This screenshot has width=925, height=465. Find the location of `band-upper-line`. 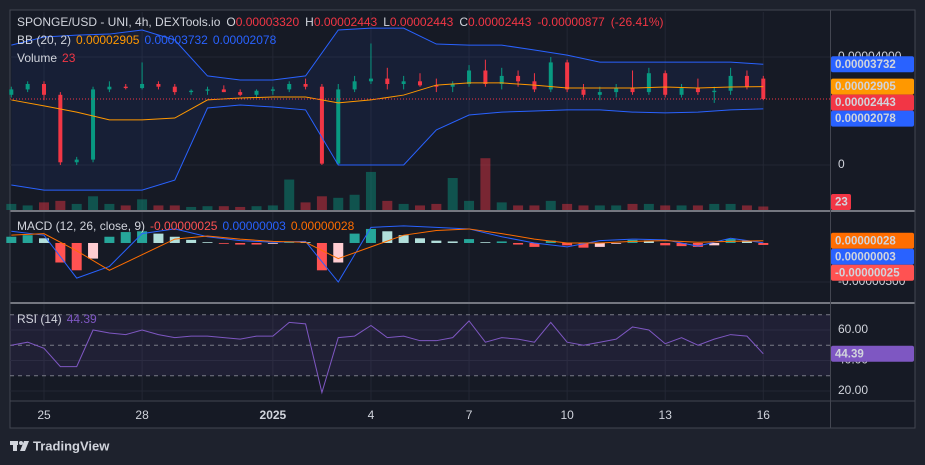

band-upper-line is located at coordinates (387, 54).